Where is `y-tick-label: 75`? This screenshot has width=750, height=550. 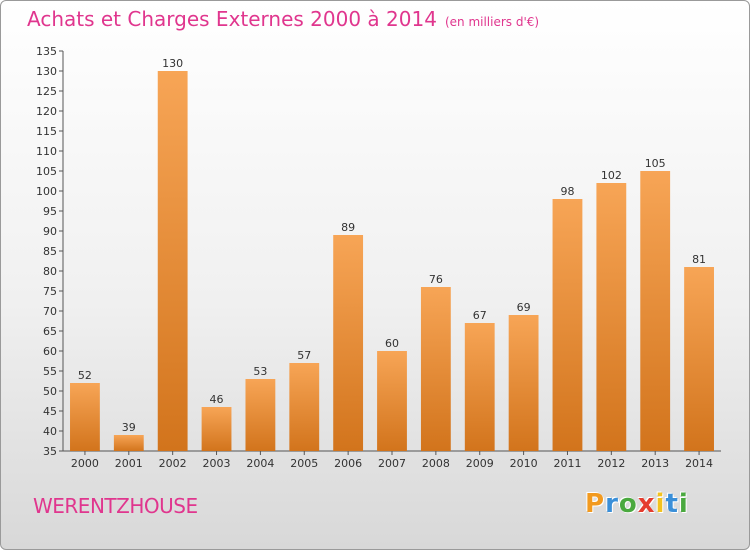
y-tick-label: 75 is located at coordinates (50, 291).